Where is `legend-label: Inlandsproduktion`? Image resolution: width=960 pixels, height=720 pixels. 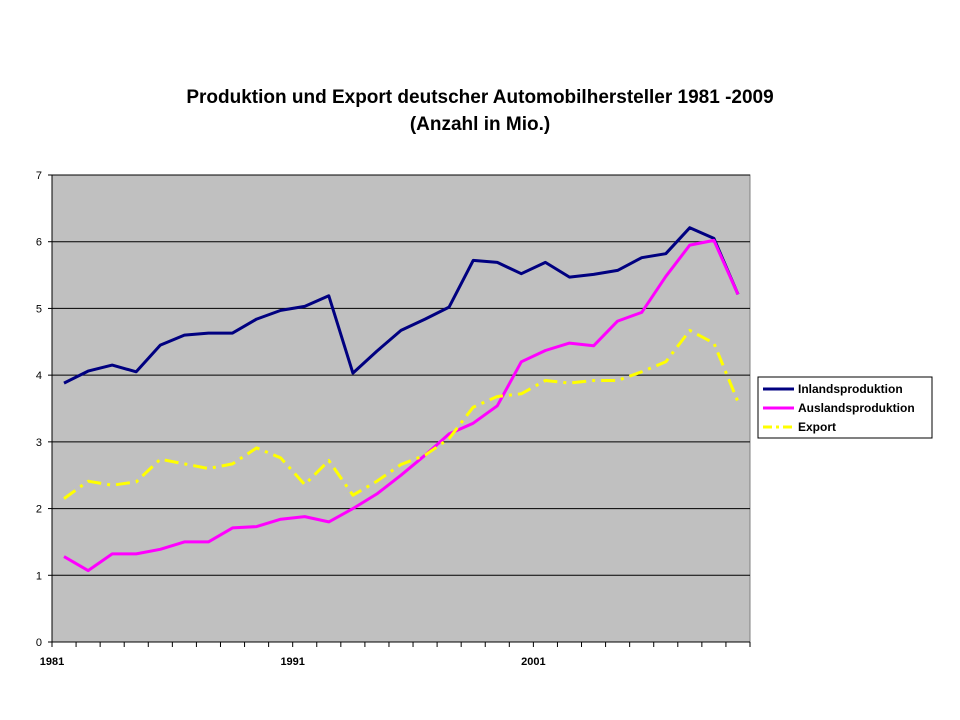 legend-label: Inlandsproduktion is located at coordinates (850, 389).